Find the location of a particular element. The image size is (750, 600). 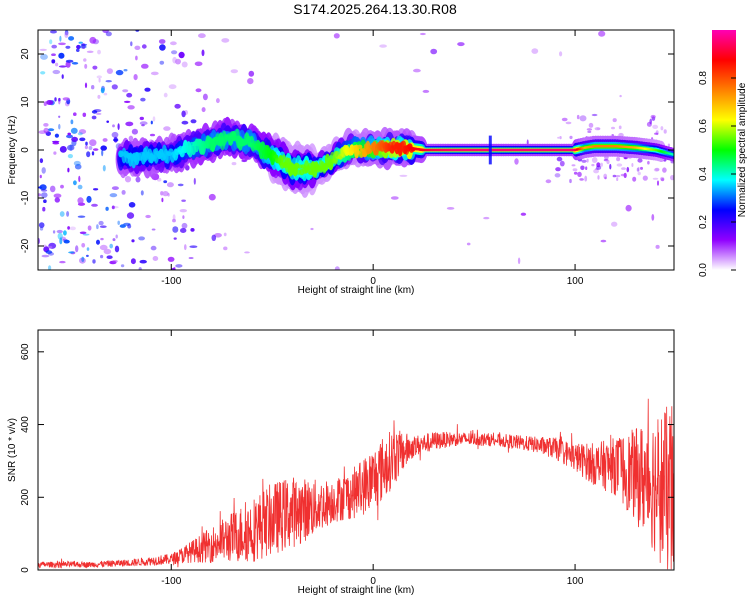

snr-xlabel: Height of straight line (km) is located at coordinates (356, 590).